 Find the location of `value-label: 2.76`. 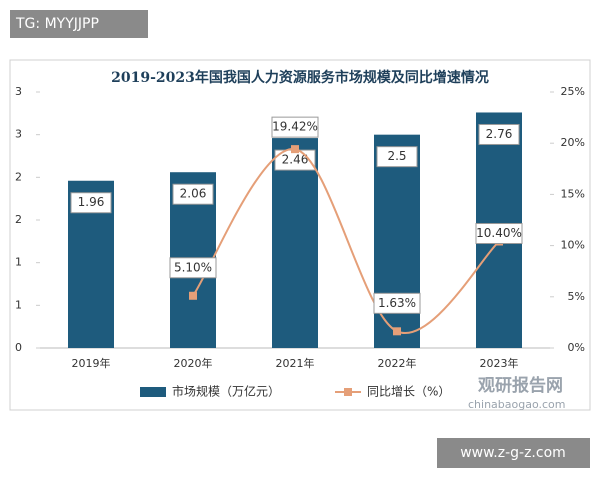

value-label: 2.76 is located at coordinates (499, 134).